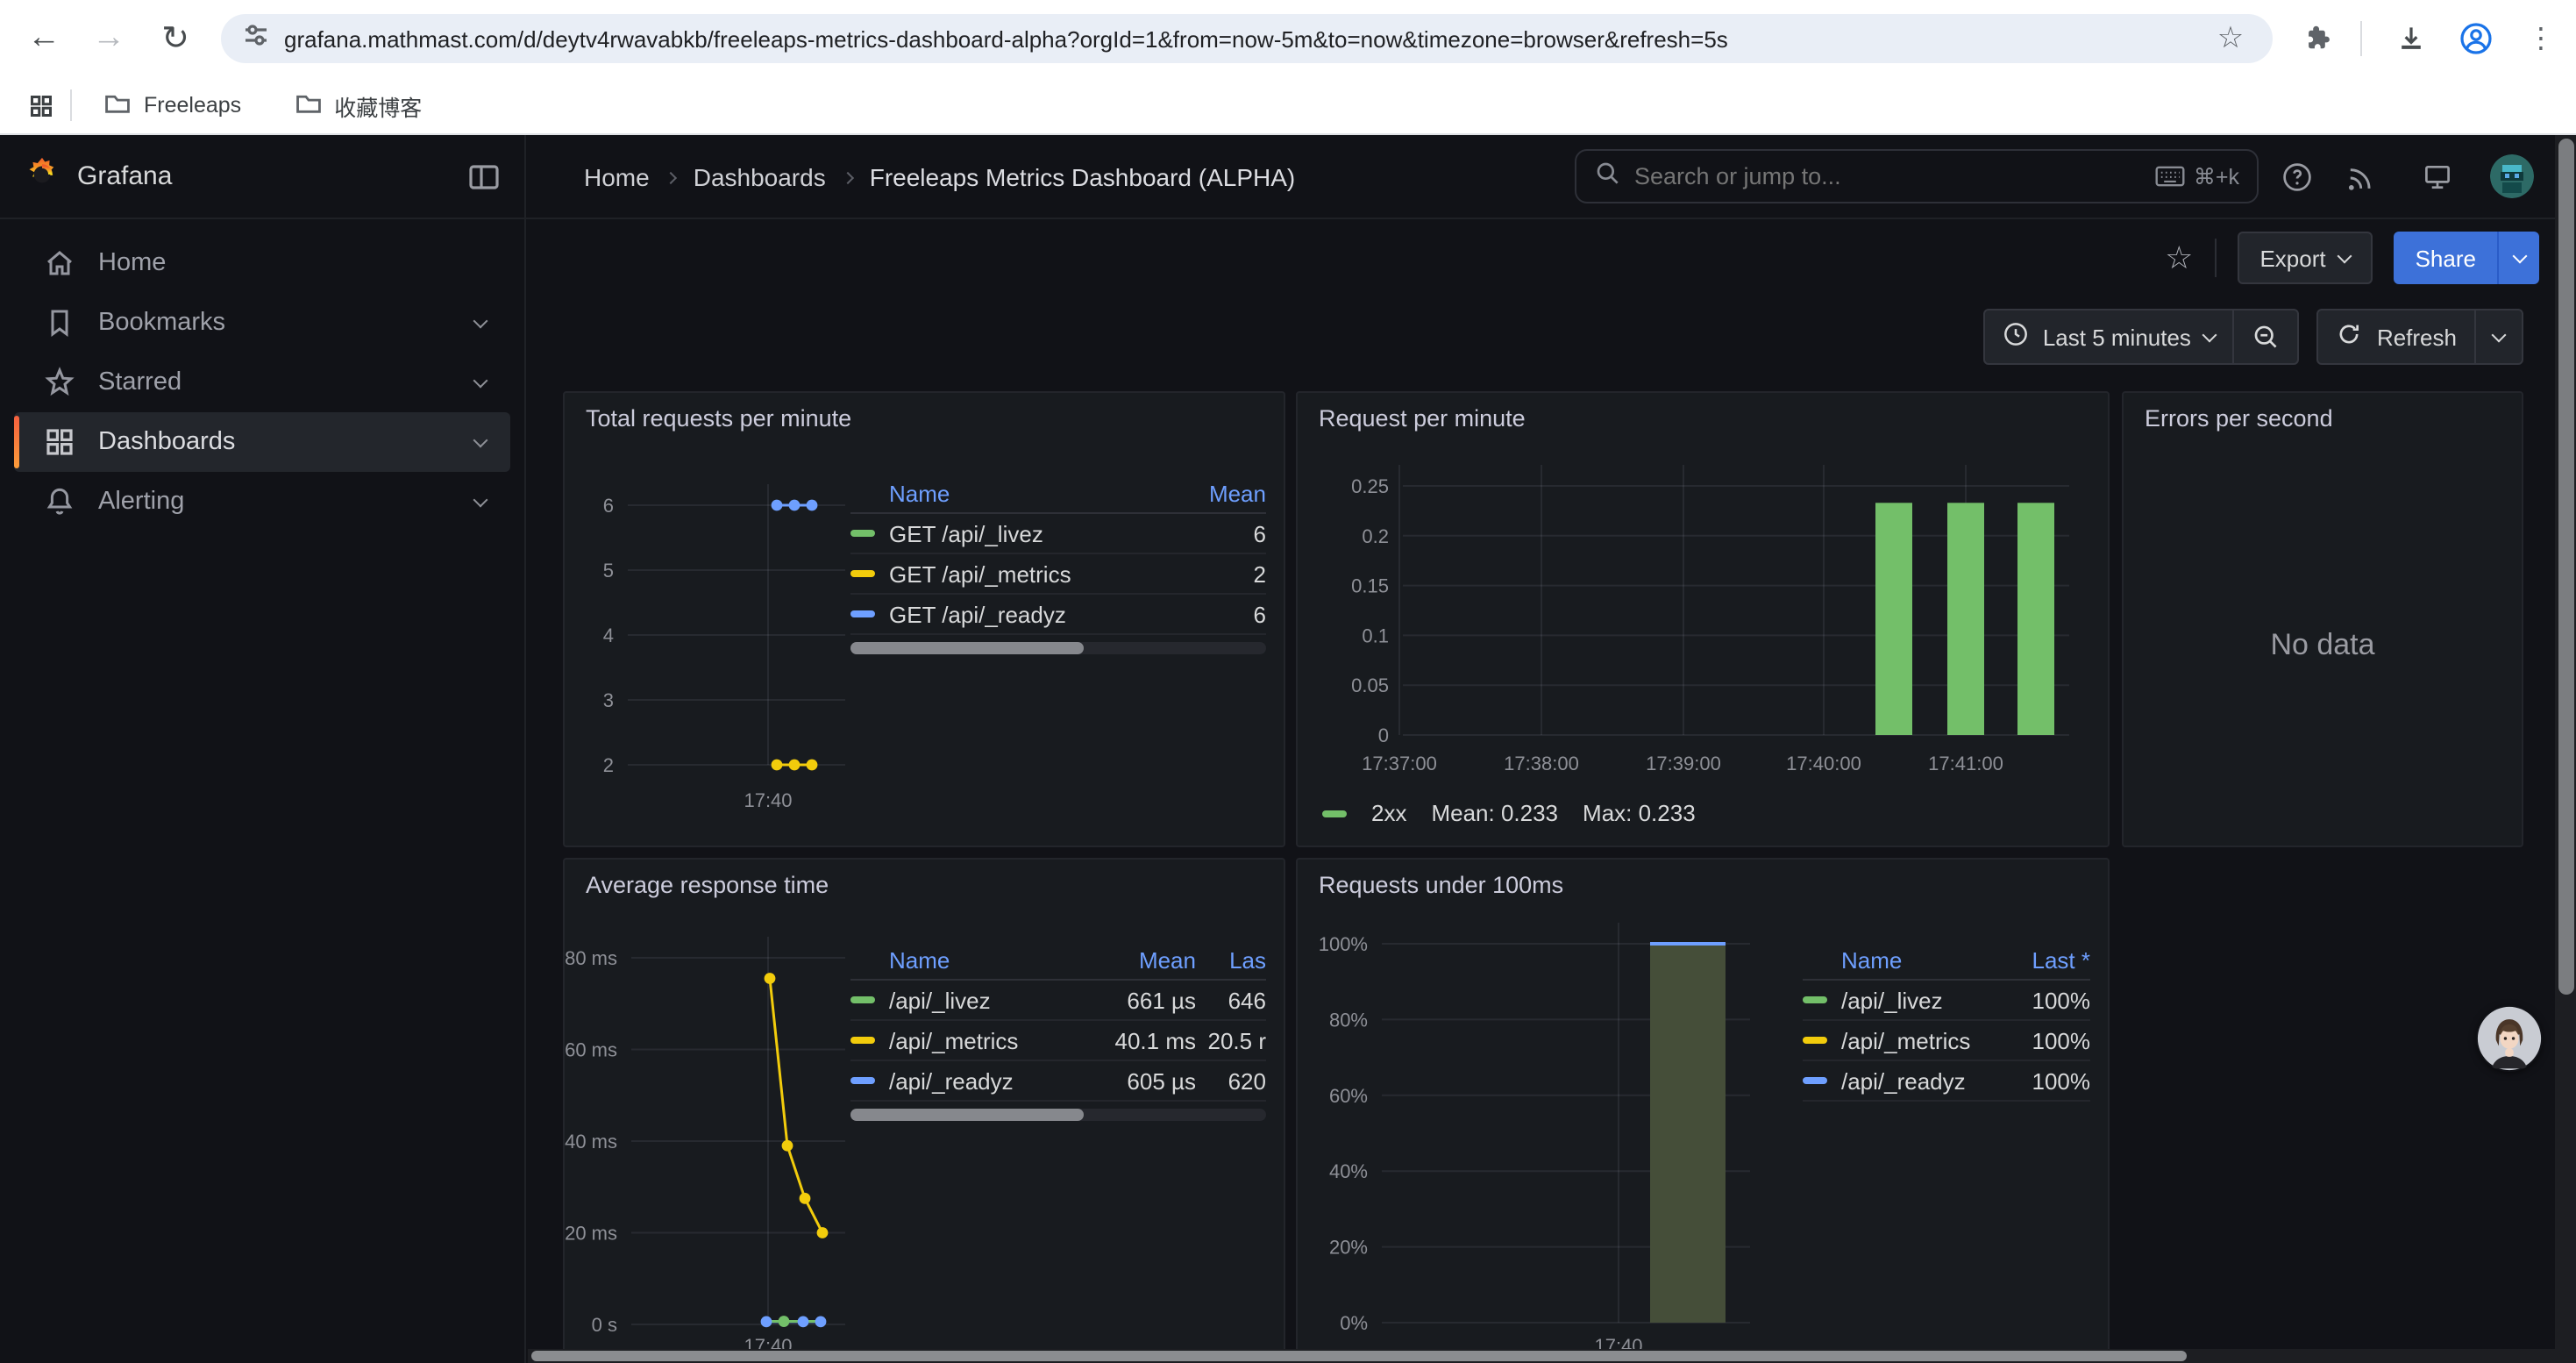 This screenshot has height=1363, width=2576. I want to click on sidebar-item-dashboards: Dashboards, so click(262, 442).